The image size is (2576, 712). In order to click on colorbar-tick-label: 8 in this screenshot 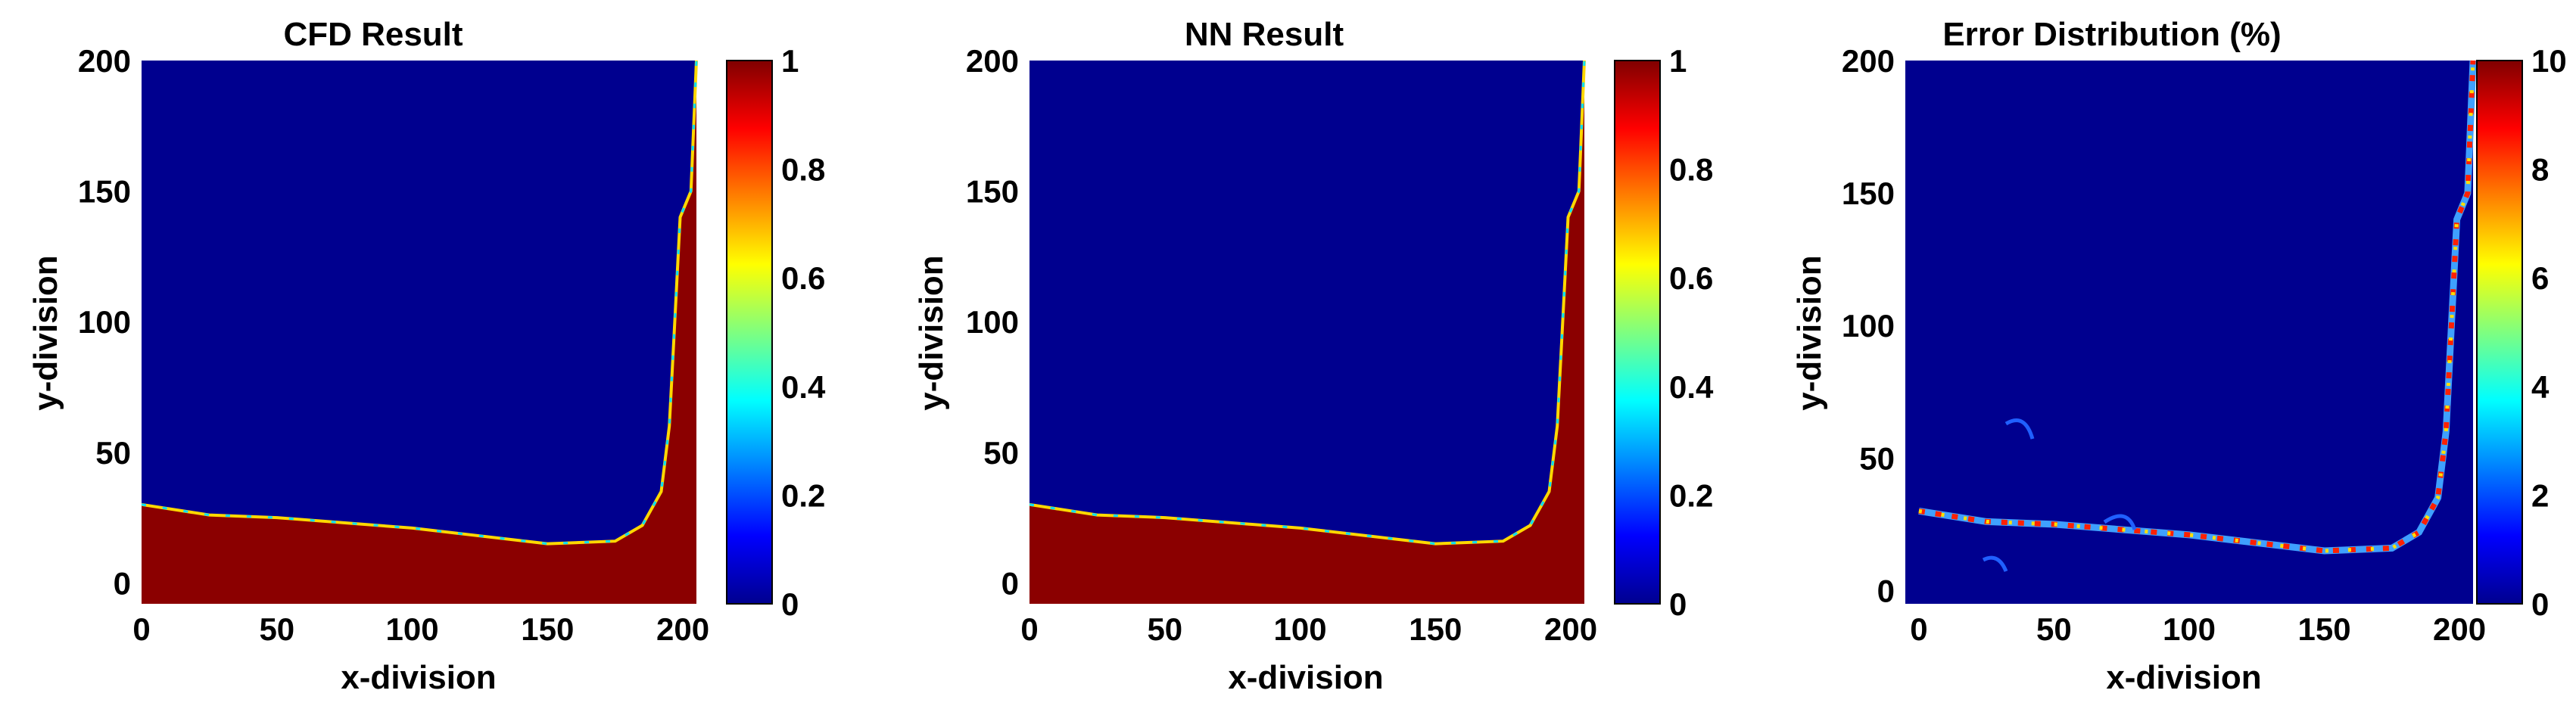, I will do `click(2540, 170)`.